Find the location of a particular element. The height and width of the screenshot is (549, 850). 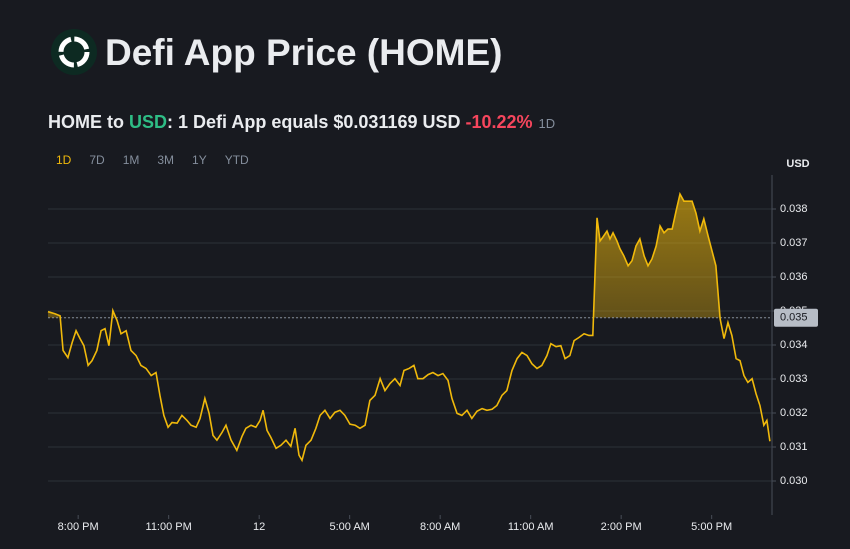

period-tab: 1D is located at coordinates (64, 160).